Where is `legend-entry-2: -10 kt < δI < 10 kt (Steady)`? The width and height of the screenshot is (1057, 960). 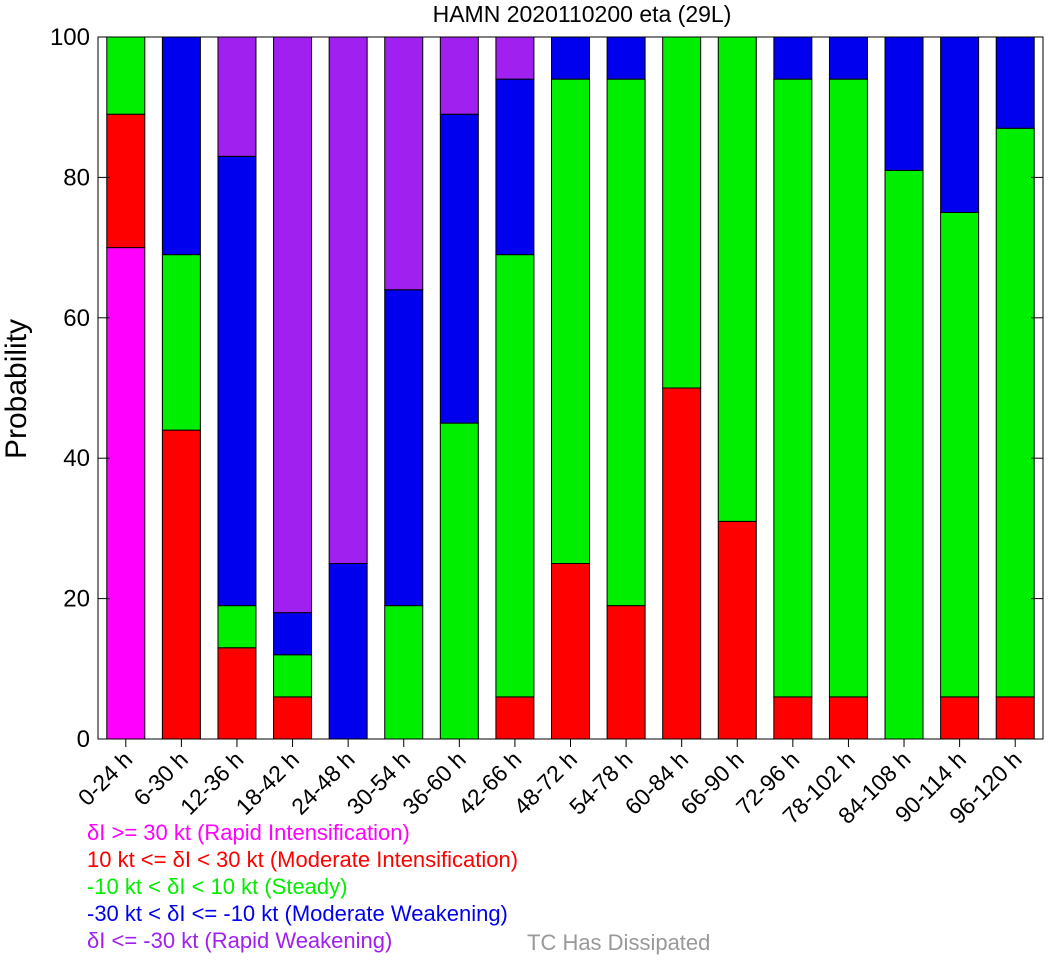 legend-entry-2: -10 kt < δI < 10 kt (Steady) is located at coordinates (217, 886).